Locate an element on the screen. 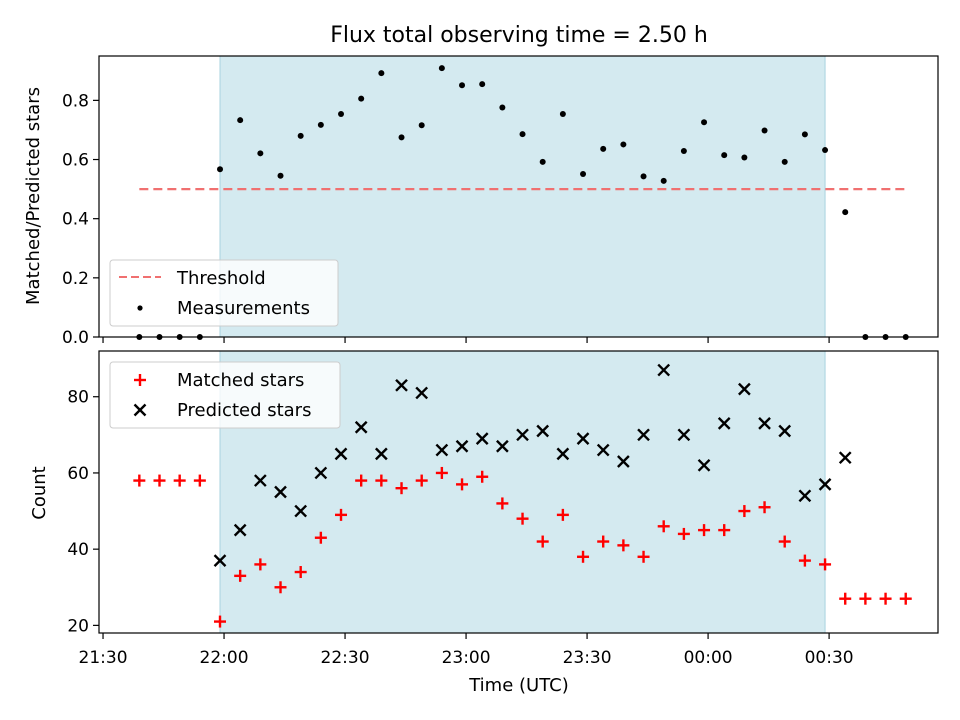 The width and height of the screenshot is (960, 720). top-legend: Threshold Measurements is located at coordinates (224, 293).